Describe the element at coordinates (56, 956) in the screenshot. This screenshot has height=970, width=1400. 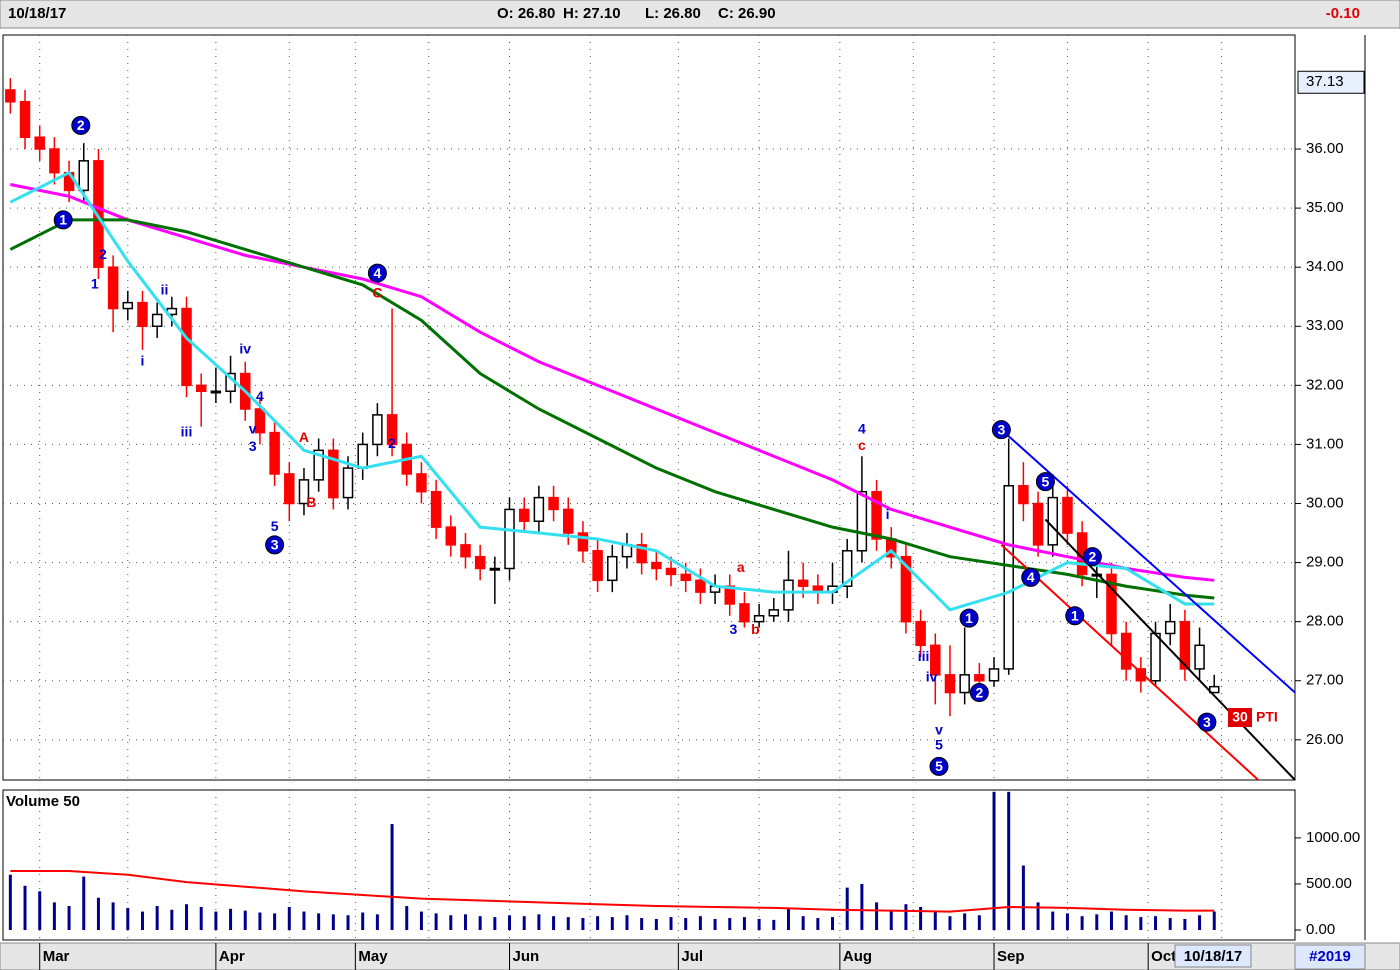
I see `x-tick-label: Mar` at that location.